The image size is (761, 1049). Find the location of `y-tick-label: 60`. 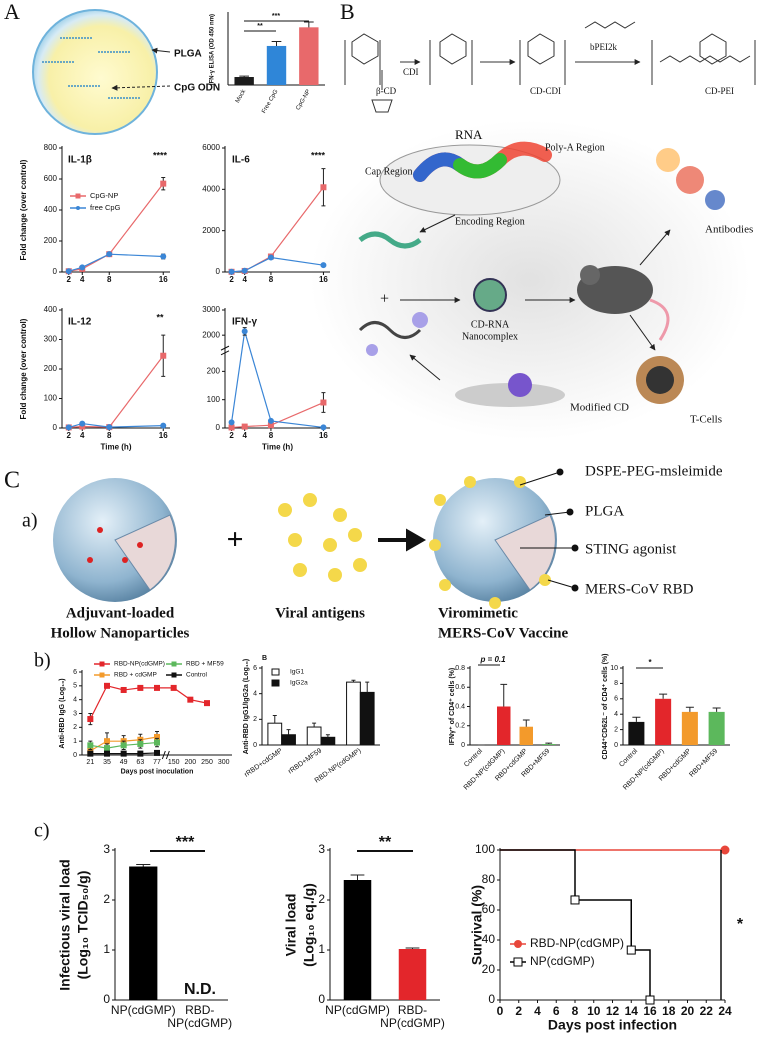

y-tick-label: 60 is located at coordinates (489, 909).